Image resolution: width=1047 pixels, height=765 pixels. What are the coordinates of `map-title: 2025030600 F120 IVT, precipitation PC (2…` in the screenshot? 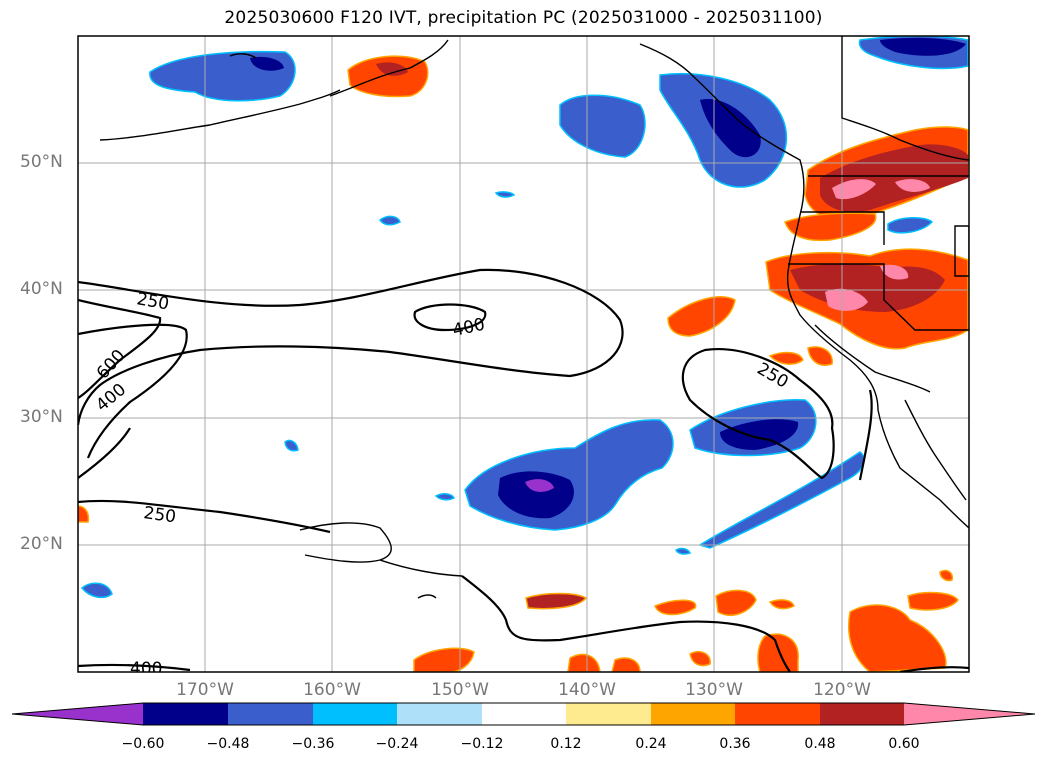 It's located at (523, 18).